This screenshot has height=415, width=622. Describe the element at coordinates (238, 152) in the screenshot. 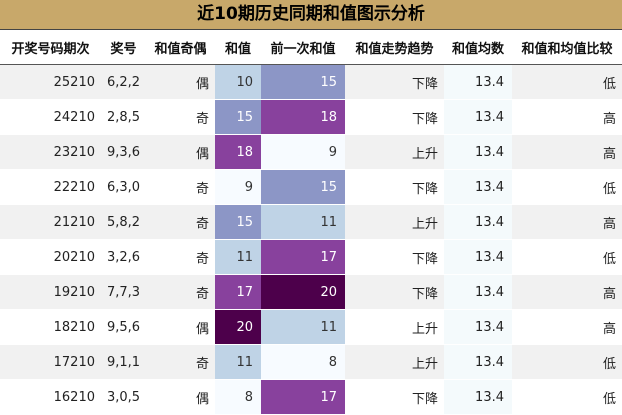

I see `sum-cell: 18` at that location.